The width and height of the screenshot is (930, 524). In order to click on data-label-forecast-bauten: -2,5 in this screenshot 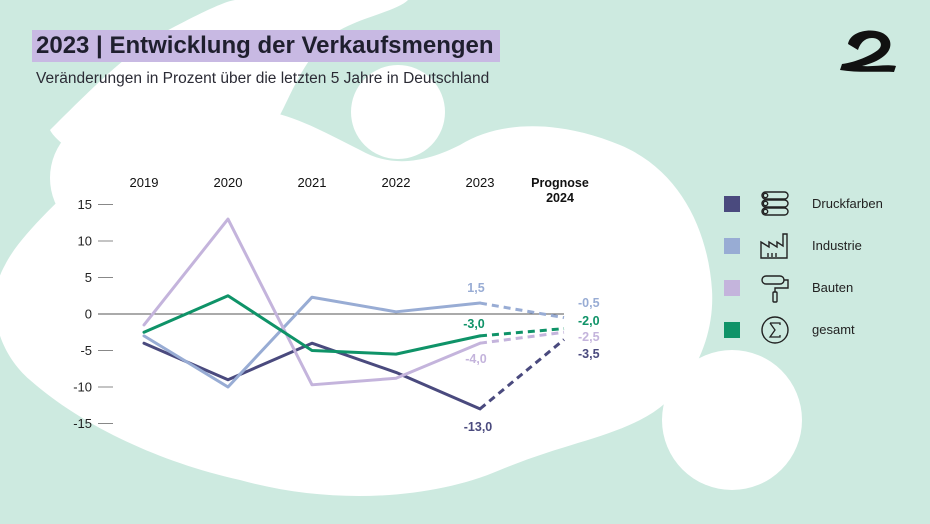, I will do `click(589, 337)`.